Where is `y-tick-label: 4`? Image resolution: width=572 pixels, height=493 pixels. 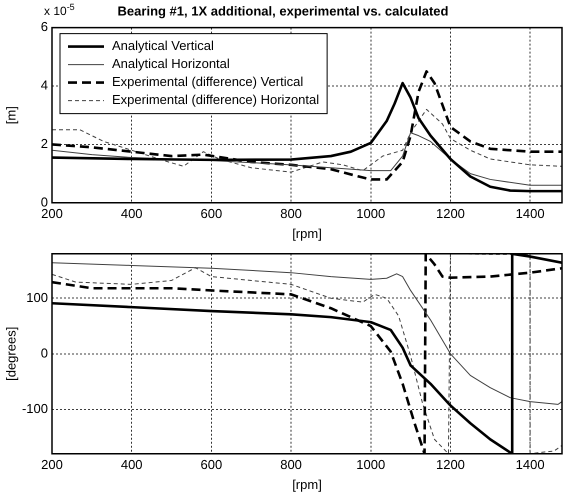 y-tick-label: 4 is located at coordinates (44, 85).